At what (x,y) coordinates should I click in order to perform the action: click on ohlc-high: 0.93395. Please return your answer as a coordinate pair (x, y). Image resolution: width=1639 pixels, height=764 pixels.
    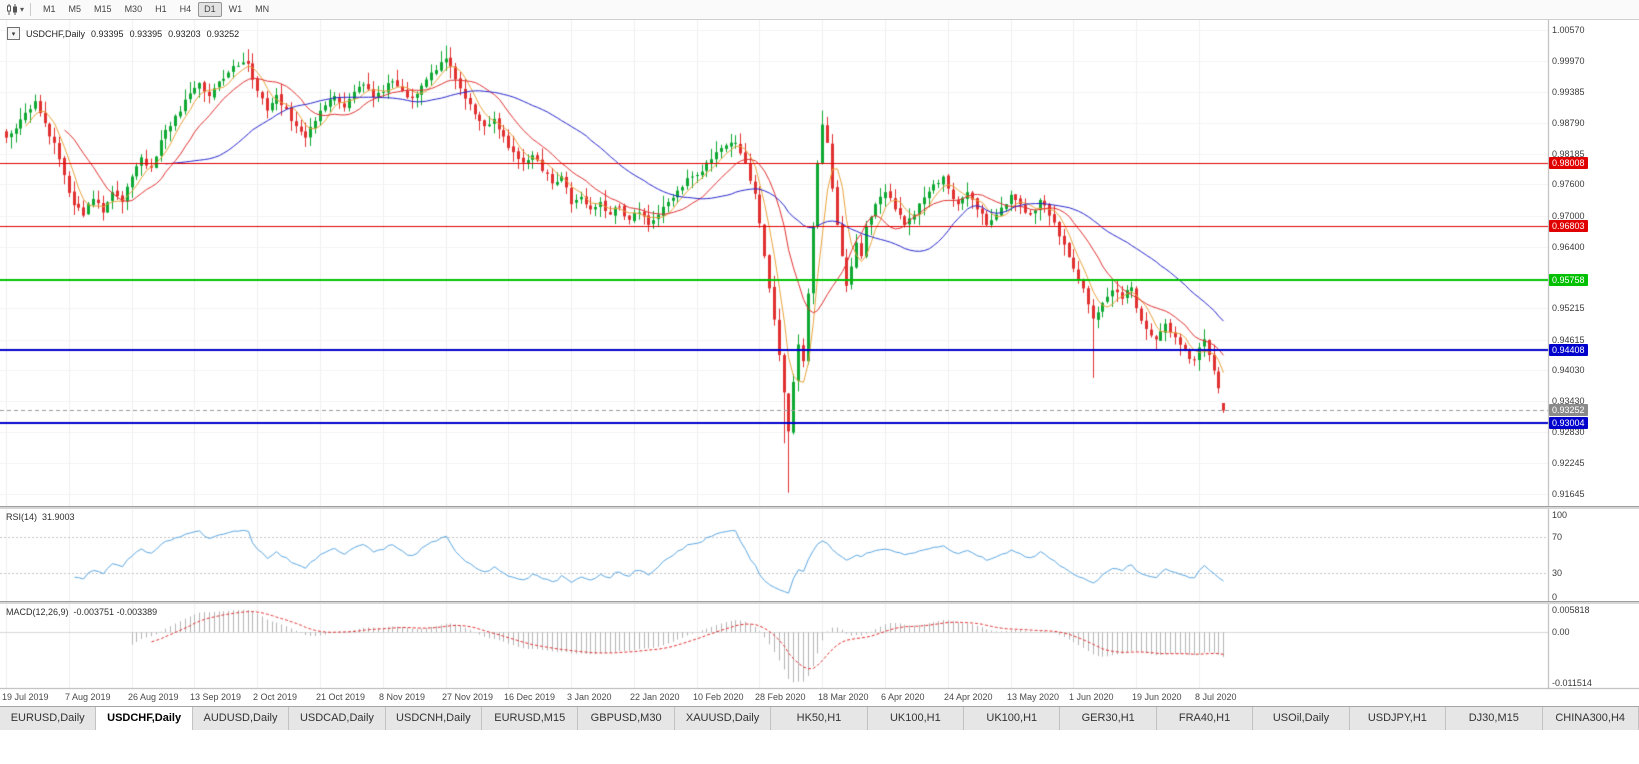
    Looking at the image, I should click on (146, 33).